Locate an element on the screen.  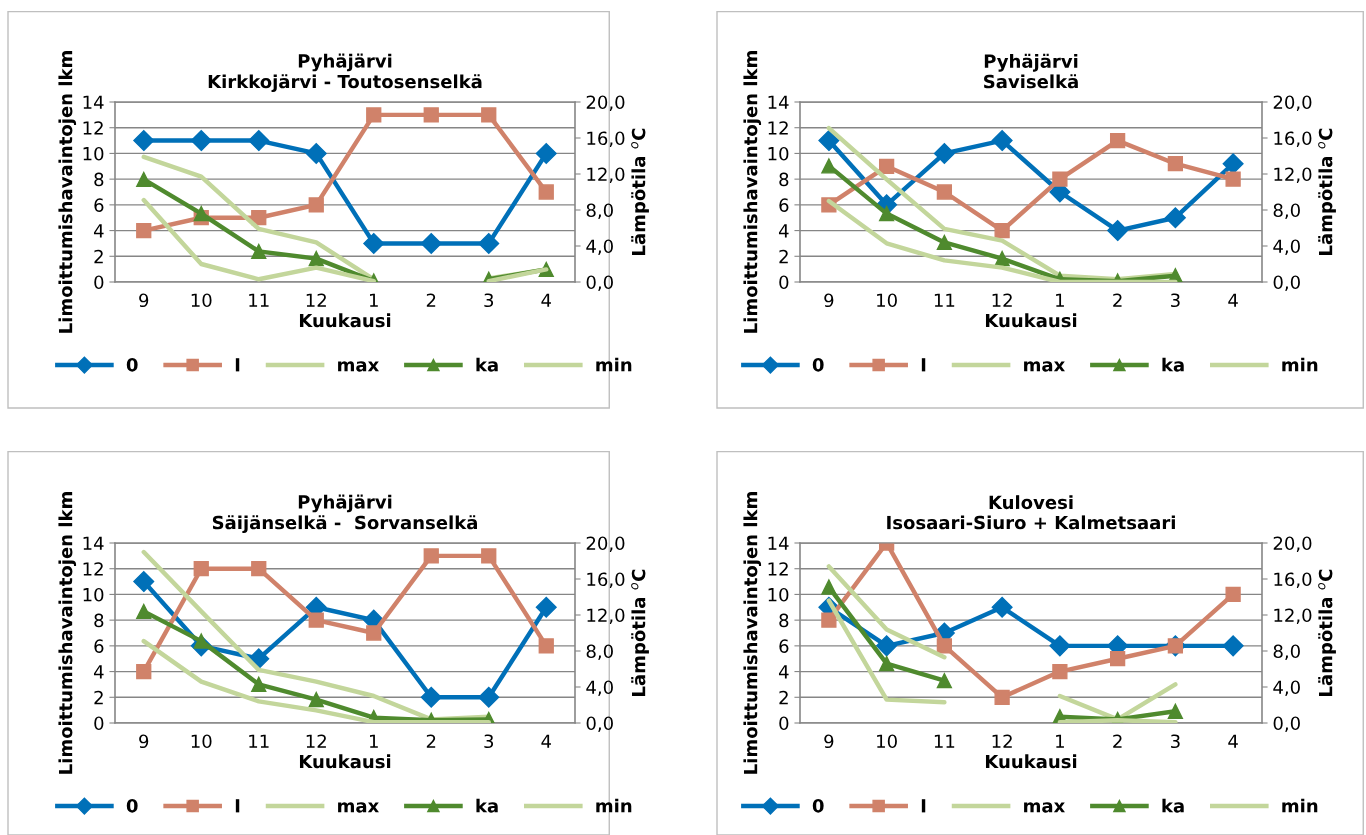
x-tick-label: 4 is located at coordinates (1233, 300).